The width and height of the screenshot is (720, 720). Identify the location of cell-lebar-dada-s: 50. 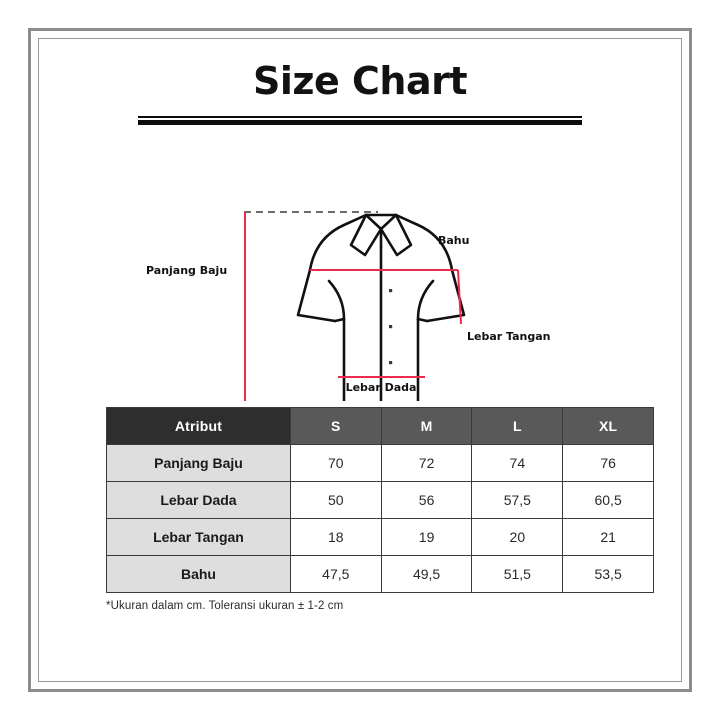
(335, 499).